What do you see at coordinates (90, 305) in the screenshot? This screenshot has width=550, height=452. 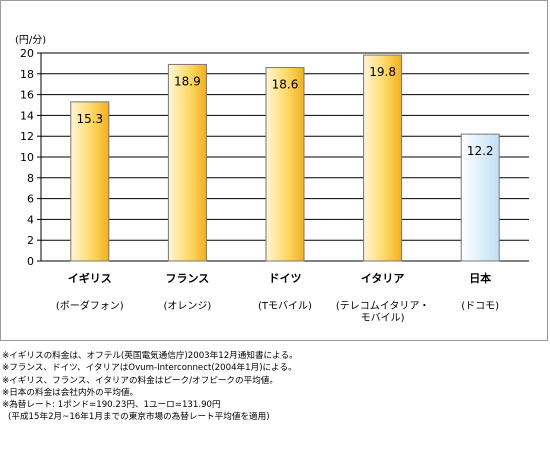 I see `carrier-label: (ボーダフォン)` at bounding box center [90, 305].